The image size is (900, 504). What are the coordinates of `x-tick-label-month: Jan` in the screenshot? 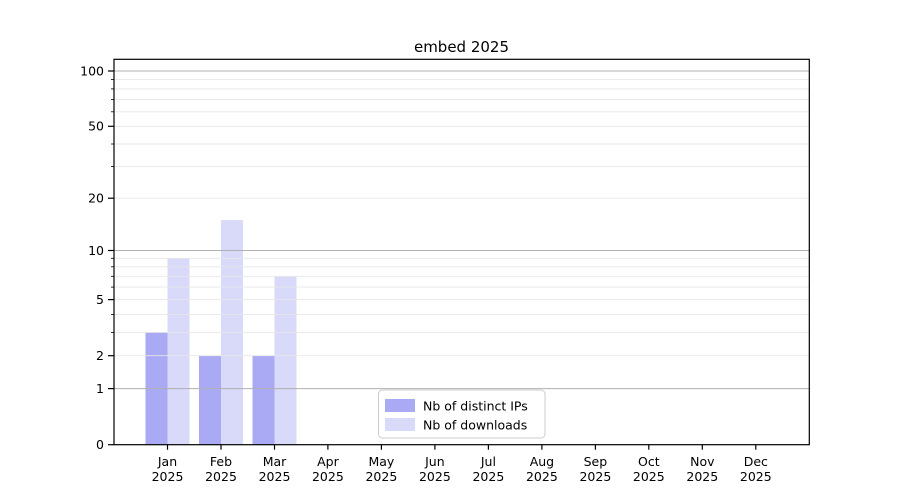 It's located at (167, 461).